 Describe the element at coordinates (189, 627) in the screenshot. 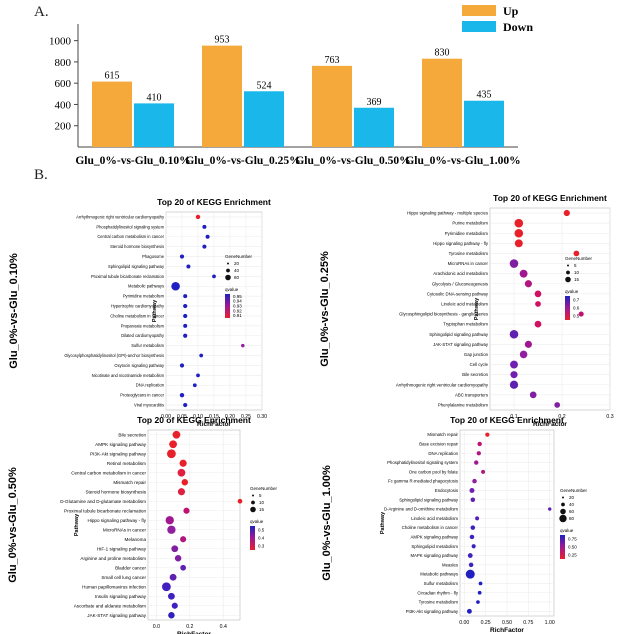

I see `x-tick-label: 0.2` at that location.